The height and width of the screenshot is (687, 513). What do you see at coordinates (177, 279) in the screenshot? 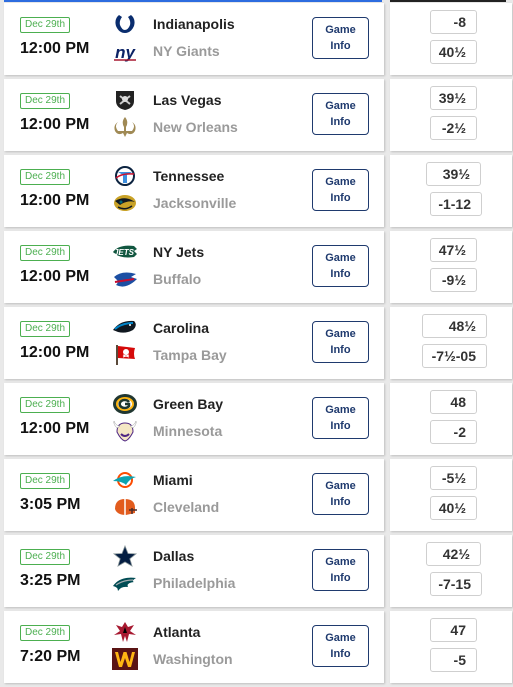
I see `team-name-home: Buffalo` at bounding box center [177, 279].